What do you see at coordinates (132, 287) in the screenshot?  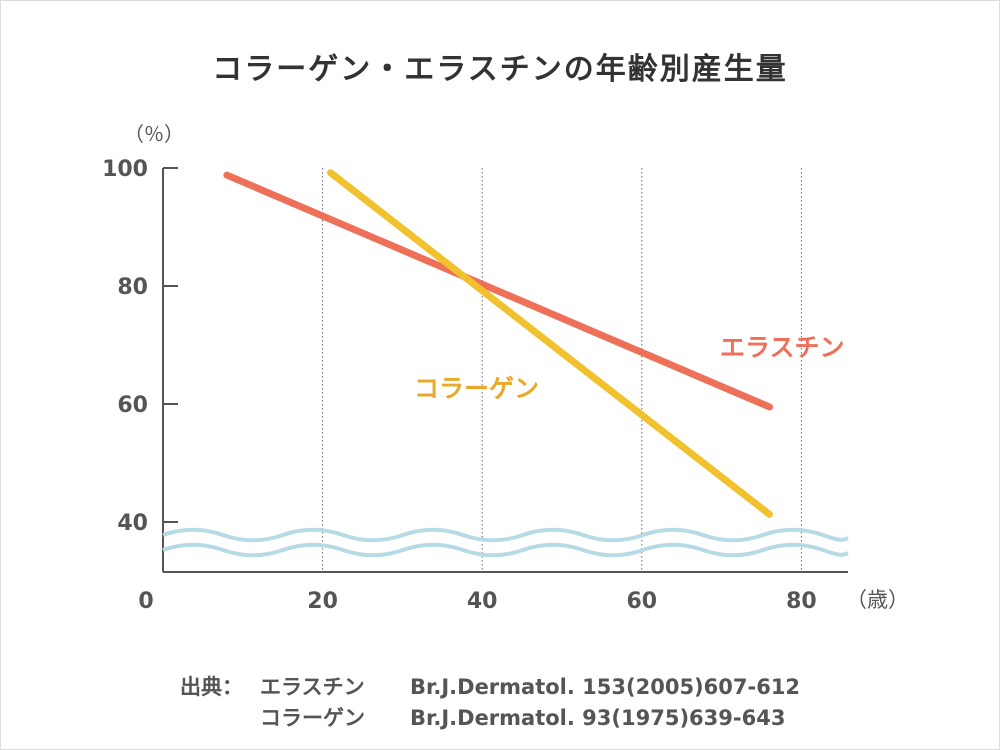 I see `y-tick-label: 80` at bounding box center [132, 287].